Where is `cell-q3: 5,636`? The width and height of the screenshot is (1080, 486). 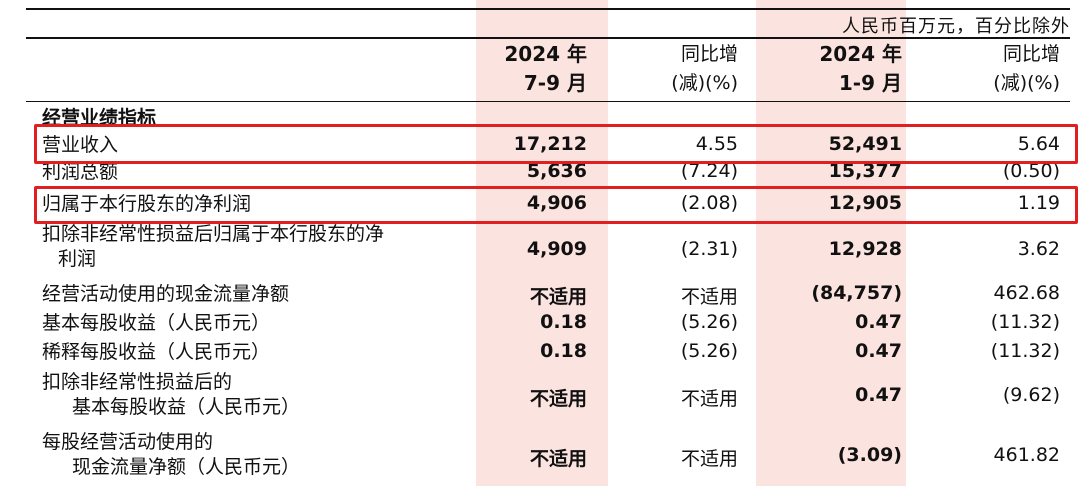
cell-q3: 5,636 is located at coordinates (556, 171).